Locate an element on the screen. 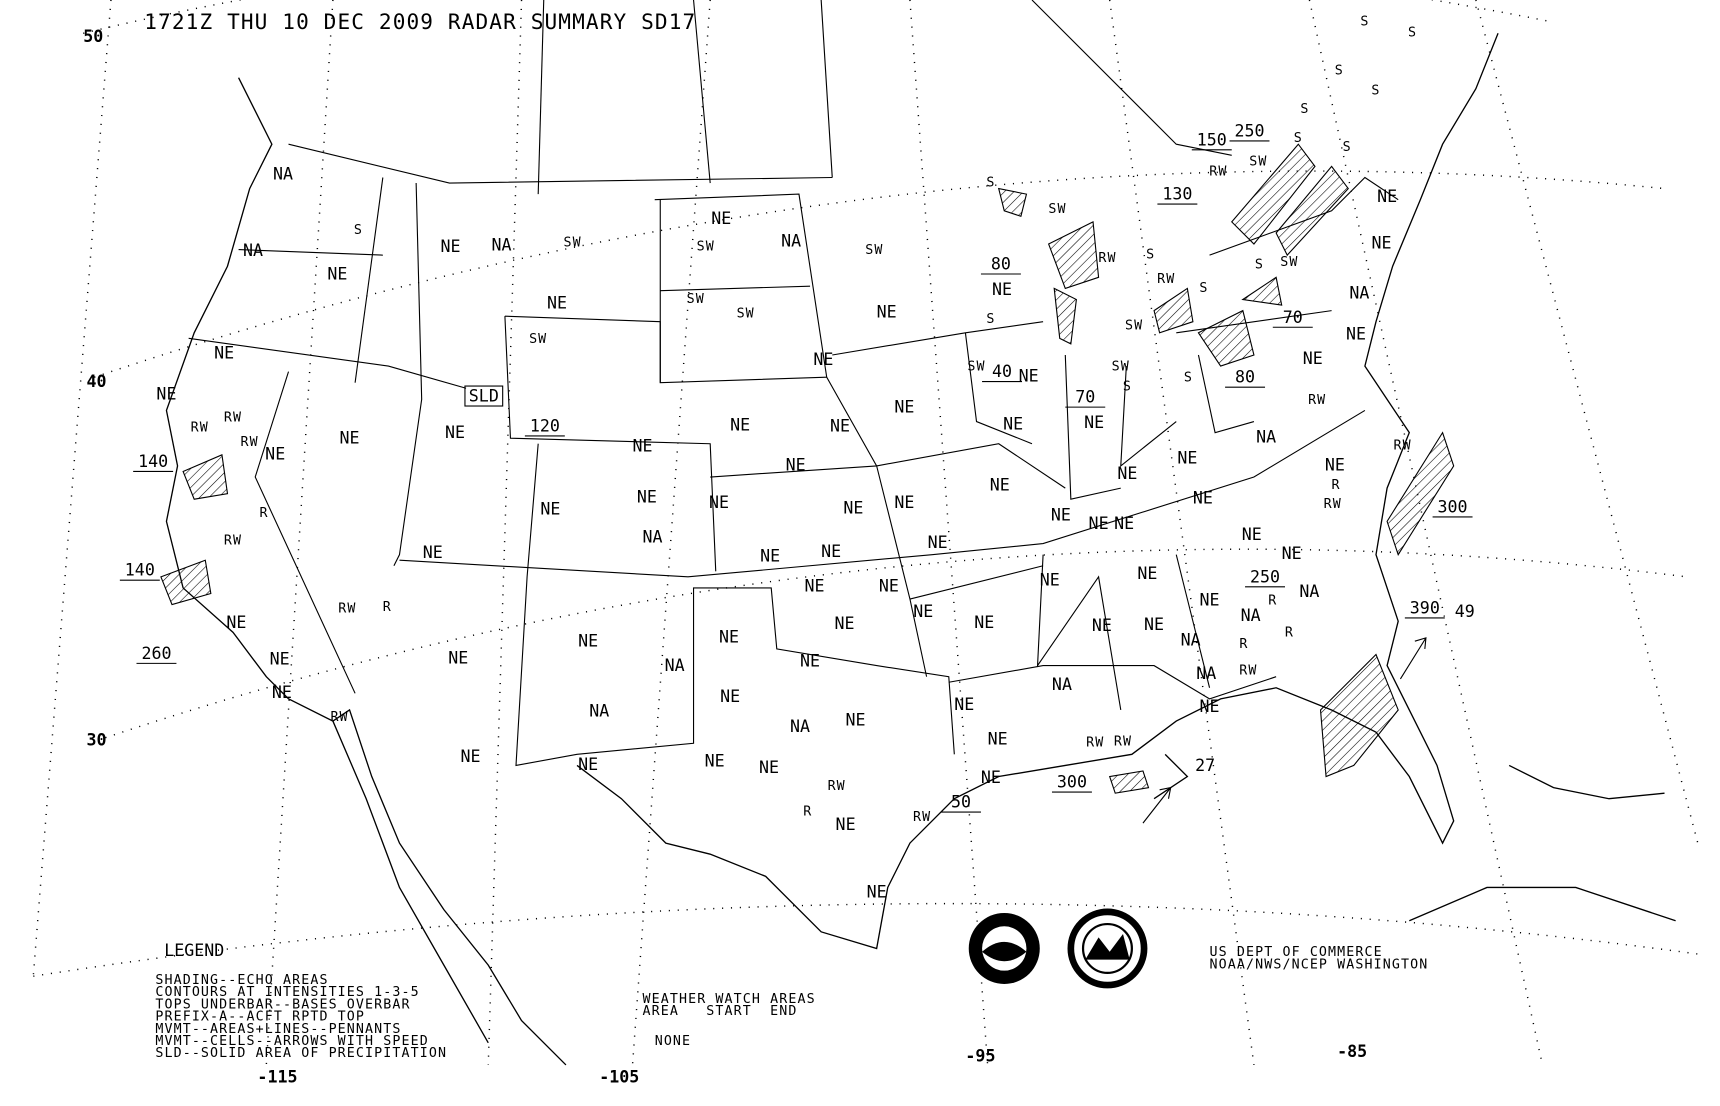 This screenshot has height=1106, width=1720. longitude-labels: -115 -105 -95 -85 is located at coordinates (812, 1064).